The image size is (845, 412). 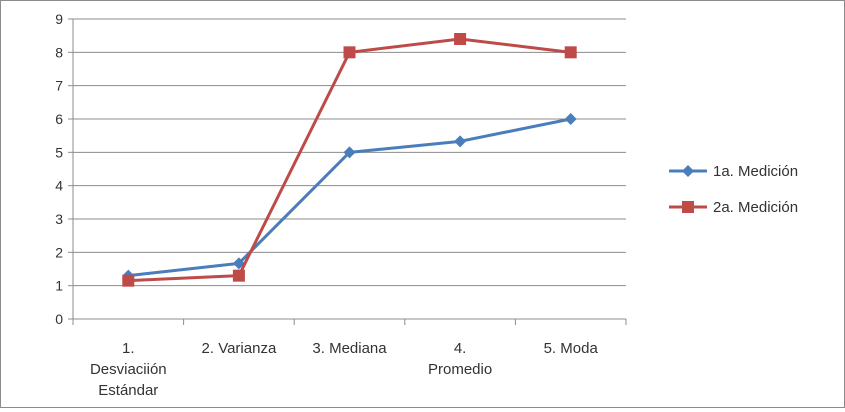 What do you see at coordinates (460, 359) in the screenshot?
I see `x-category-label: 4. Promedio` at bounding box center [460, 359].